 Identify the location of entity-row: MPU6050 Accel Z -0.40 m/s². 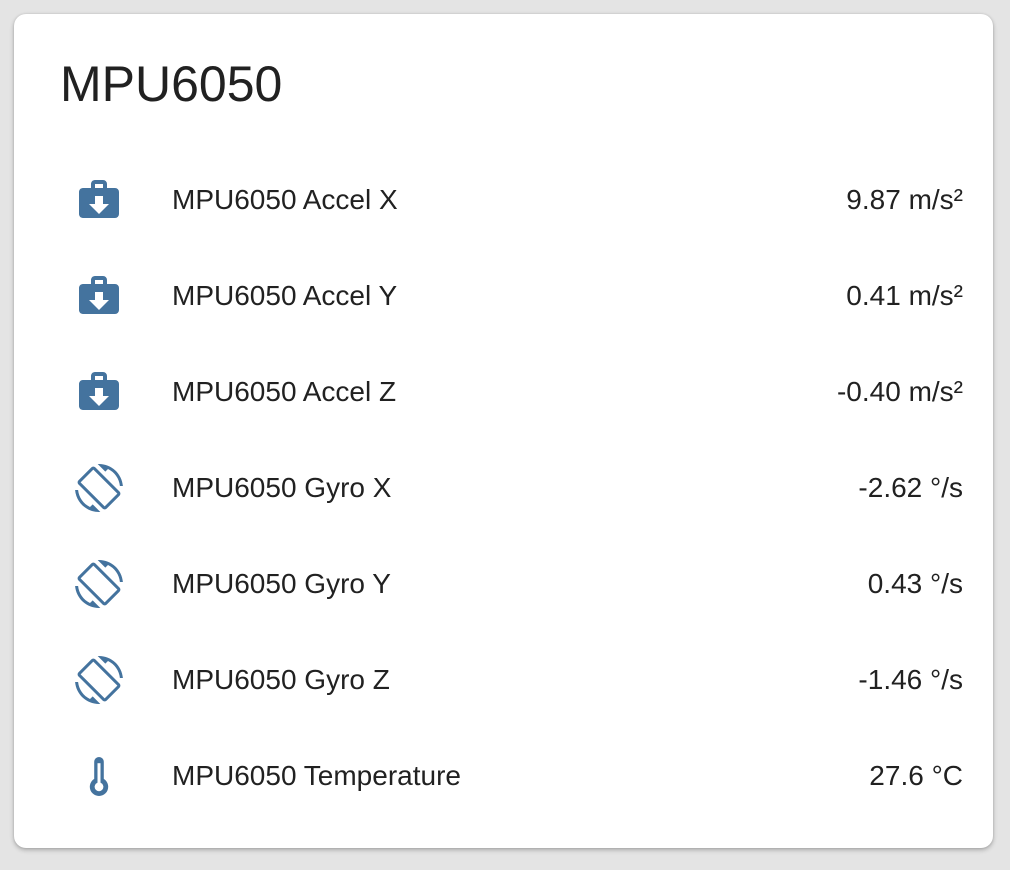
(519, 392).